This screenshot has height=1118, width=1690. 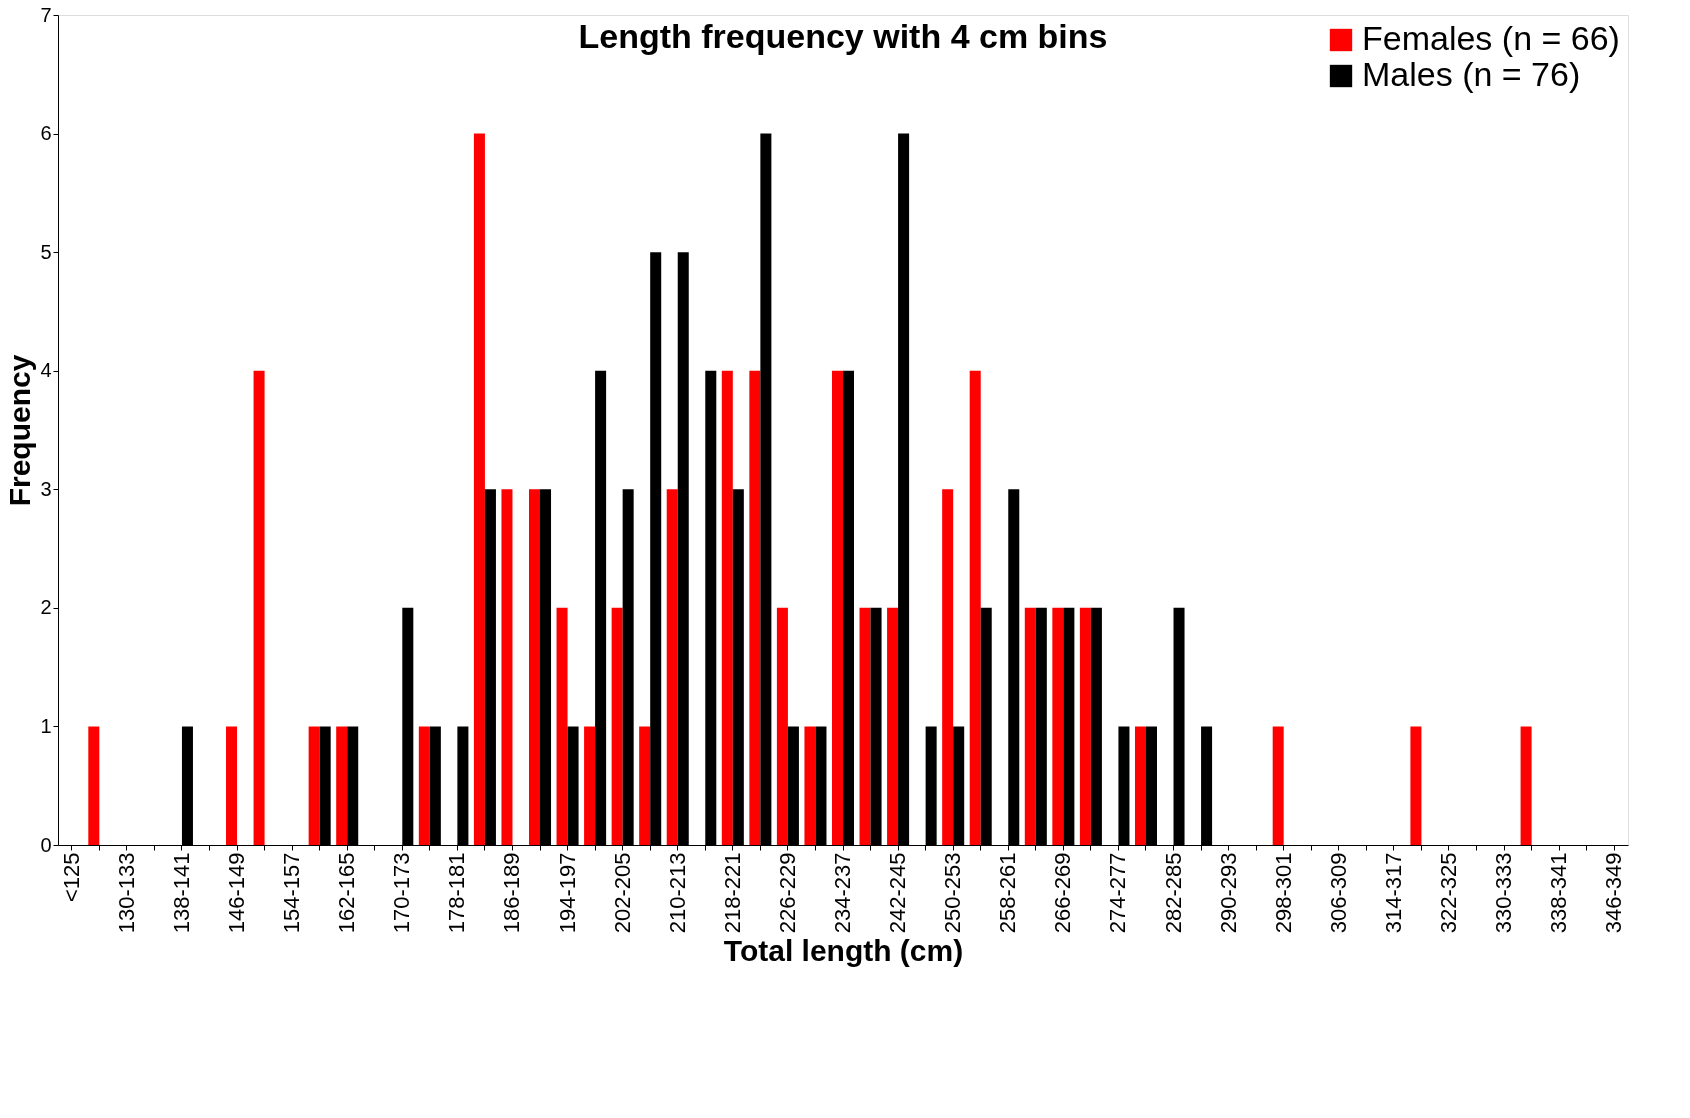 What do you see at coordinates (1448, 893) in the screenshot?
I see `x-tick-label: 322-325` at bounding box center [1448, 893].